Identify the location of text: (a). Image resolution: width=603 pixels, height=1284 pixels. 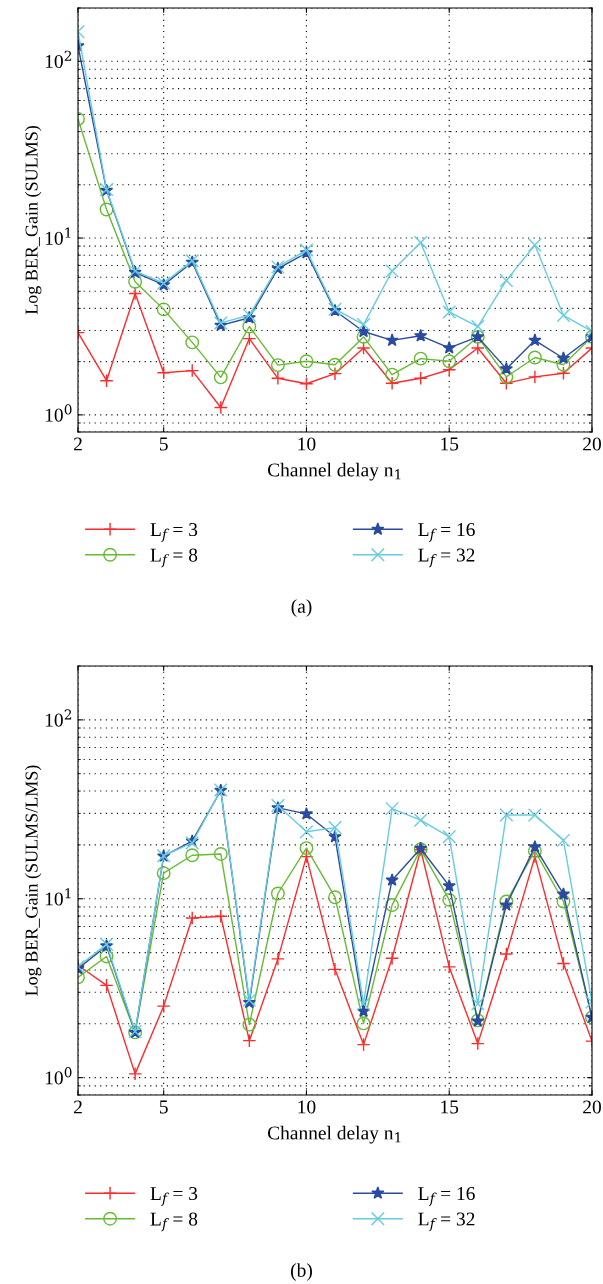
(301, 608).